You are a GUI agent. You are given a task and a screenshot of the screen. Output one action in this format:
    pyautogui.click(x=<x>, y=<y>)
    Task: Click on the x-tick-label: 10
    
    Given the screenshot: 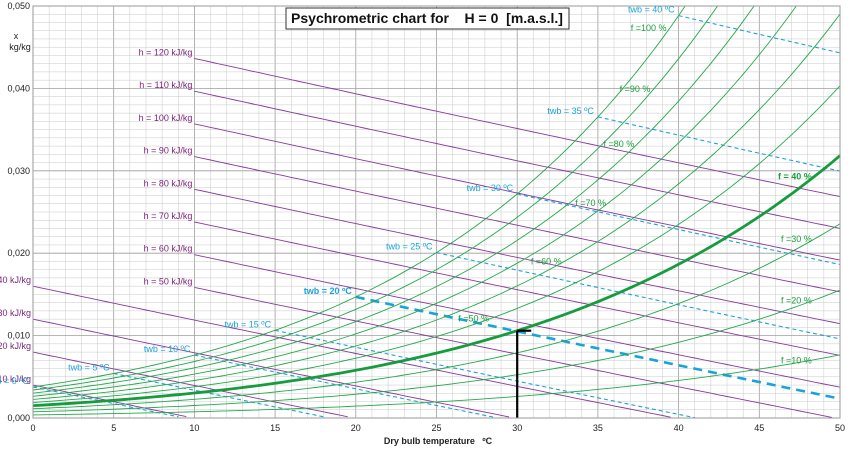 What is the action you would take?
    pyautogui.click(x=194, y=428)
    